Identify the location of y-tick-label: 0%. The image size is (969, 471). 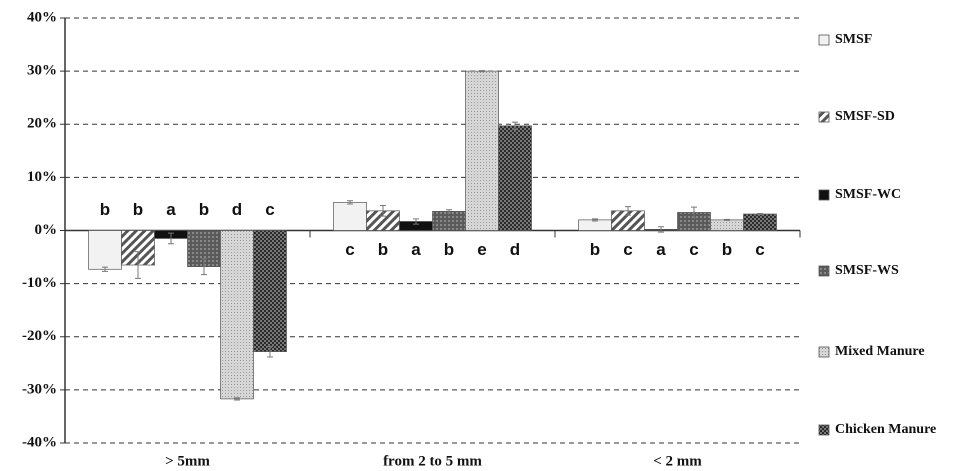
(46, 230).